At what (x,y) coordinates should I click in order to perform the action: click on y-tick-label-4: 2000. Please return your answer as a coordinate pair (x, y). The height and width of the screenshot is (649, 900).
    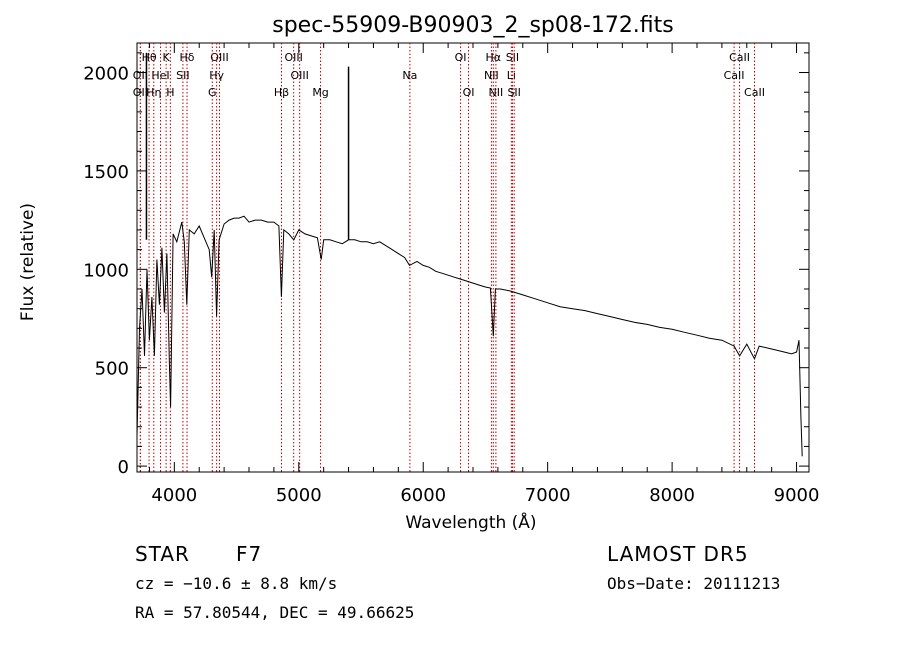
    Looking at the image, I should click on (106, 74).